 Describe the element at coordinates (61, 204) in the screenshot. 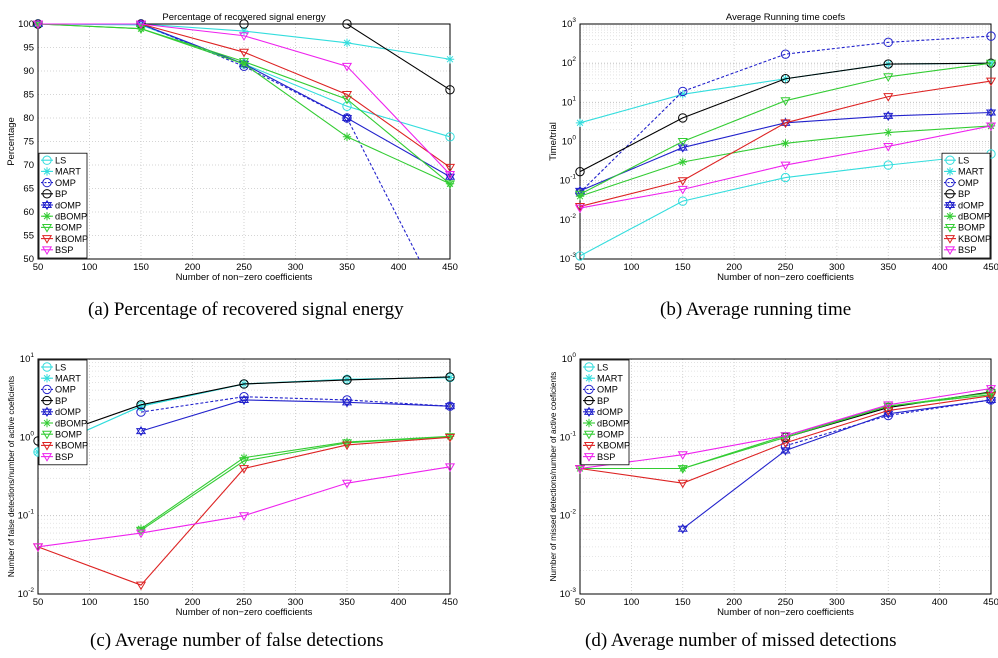

I see `legend-entry-domp: dOMP` at that location.